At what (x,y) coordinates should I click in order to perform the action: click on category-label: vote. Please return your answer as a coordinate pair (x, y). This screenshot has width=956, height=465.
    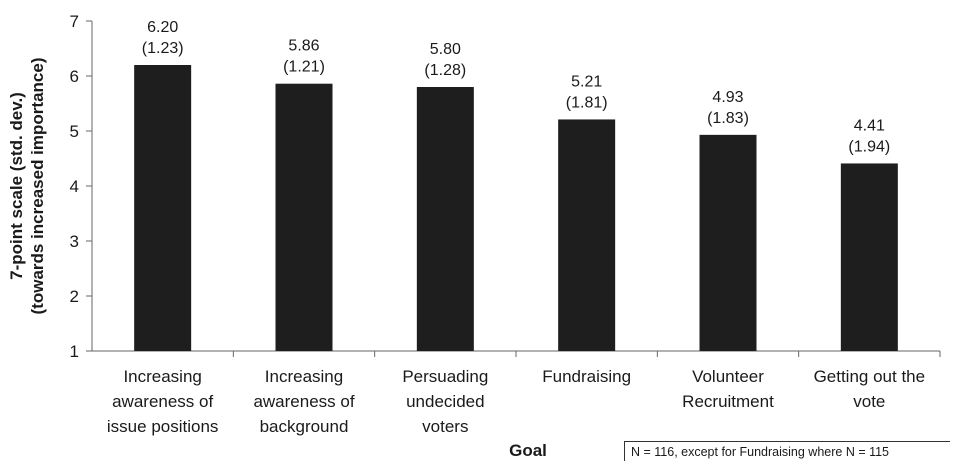
    Looking at the image, I should click on (869, 401).